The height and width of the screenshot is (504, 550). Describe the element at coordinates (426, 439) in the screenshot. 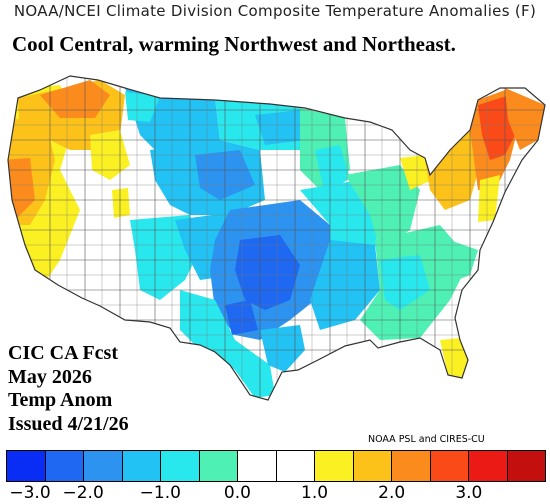

I see `credit-text: NOAA PSL and CIRES-CU` at that location.